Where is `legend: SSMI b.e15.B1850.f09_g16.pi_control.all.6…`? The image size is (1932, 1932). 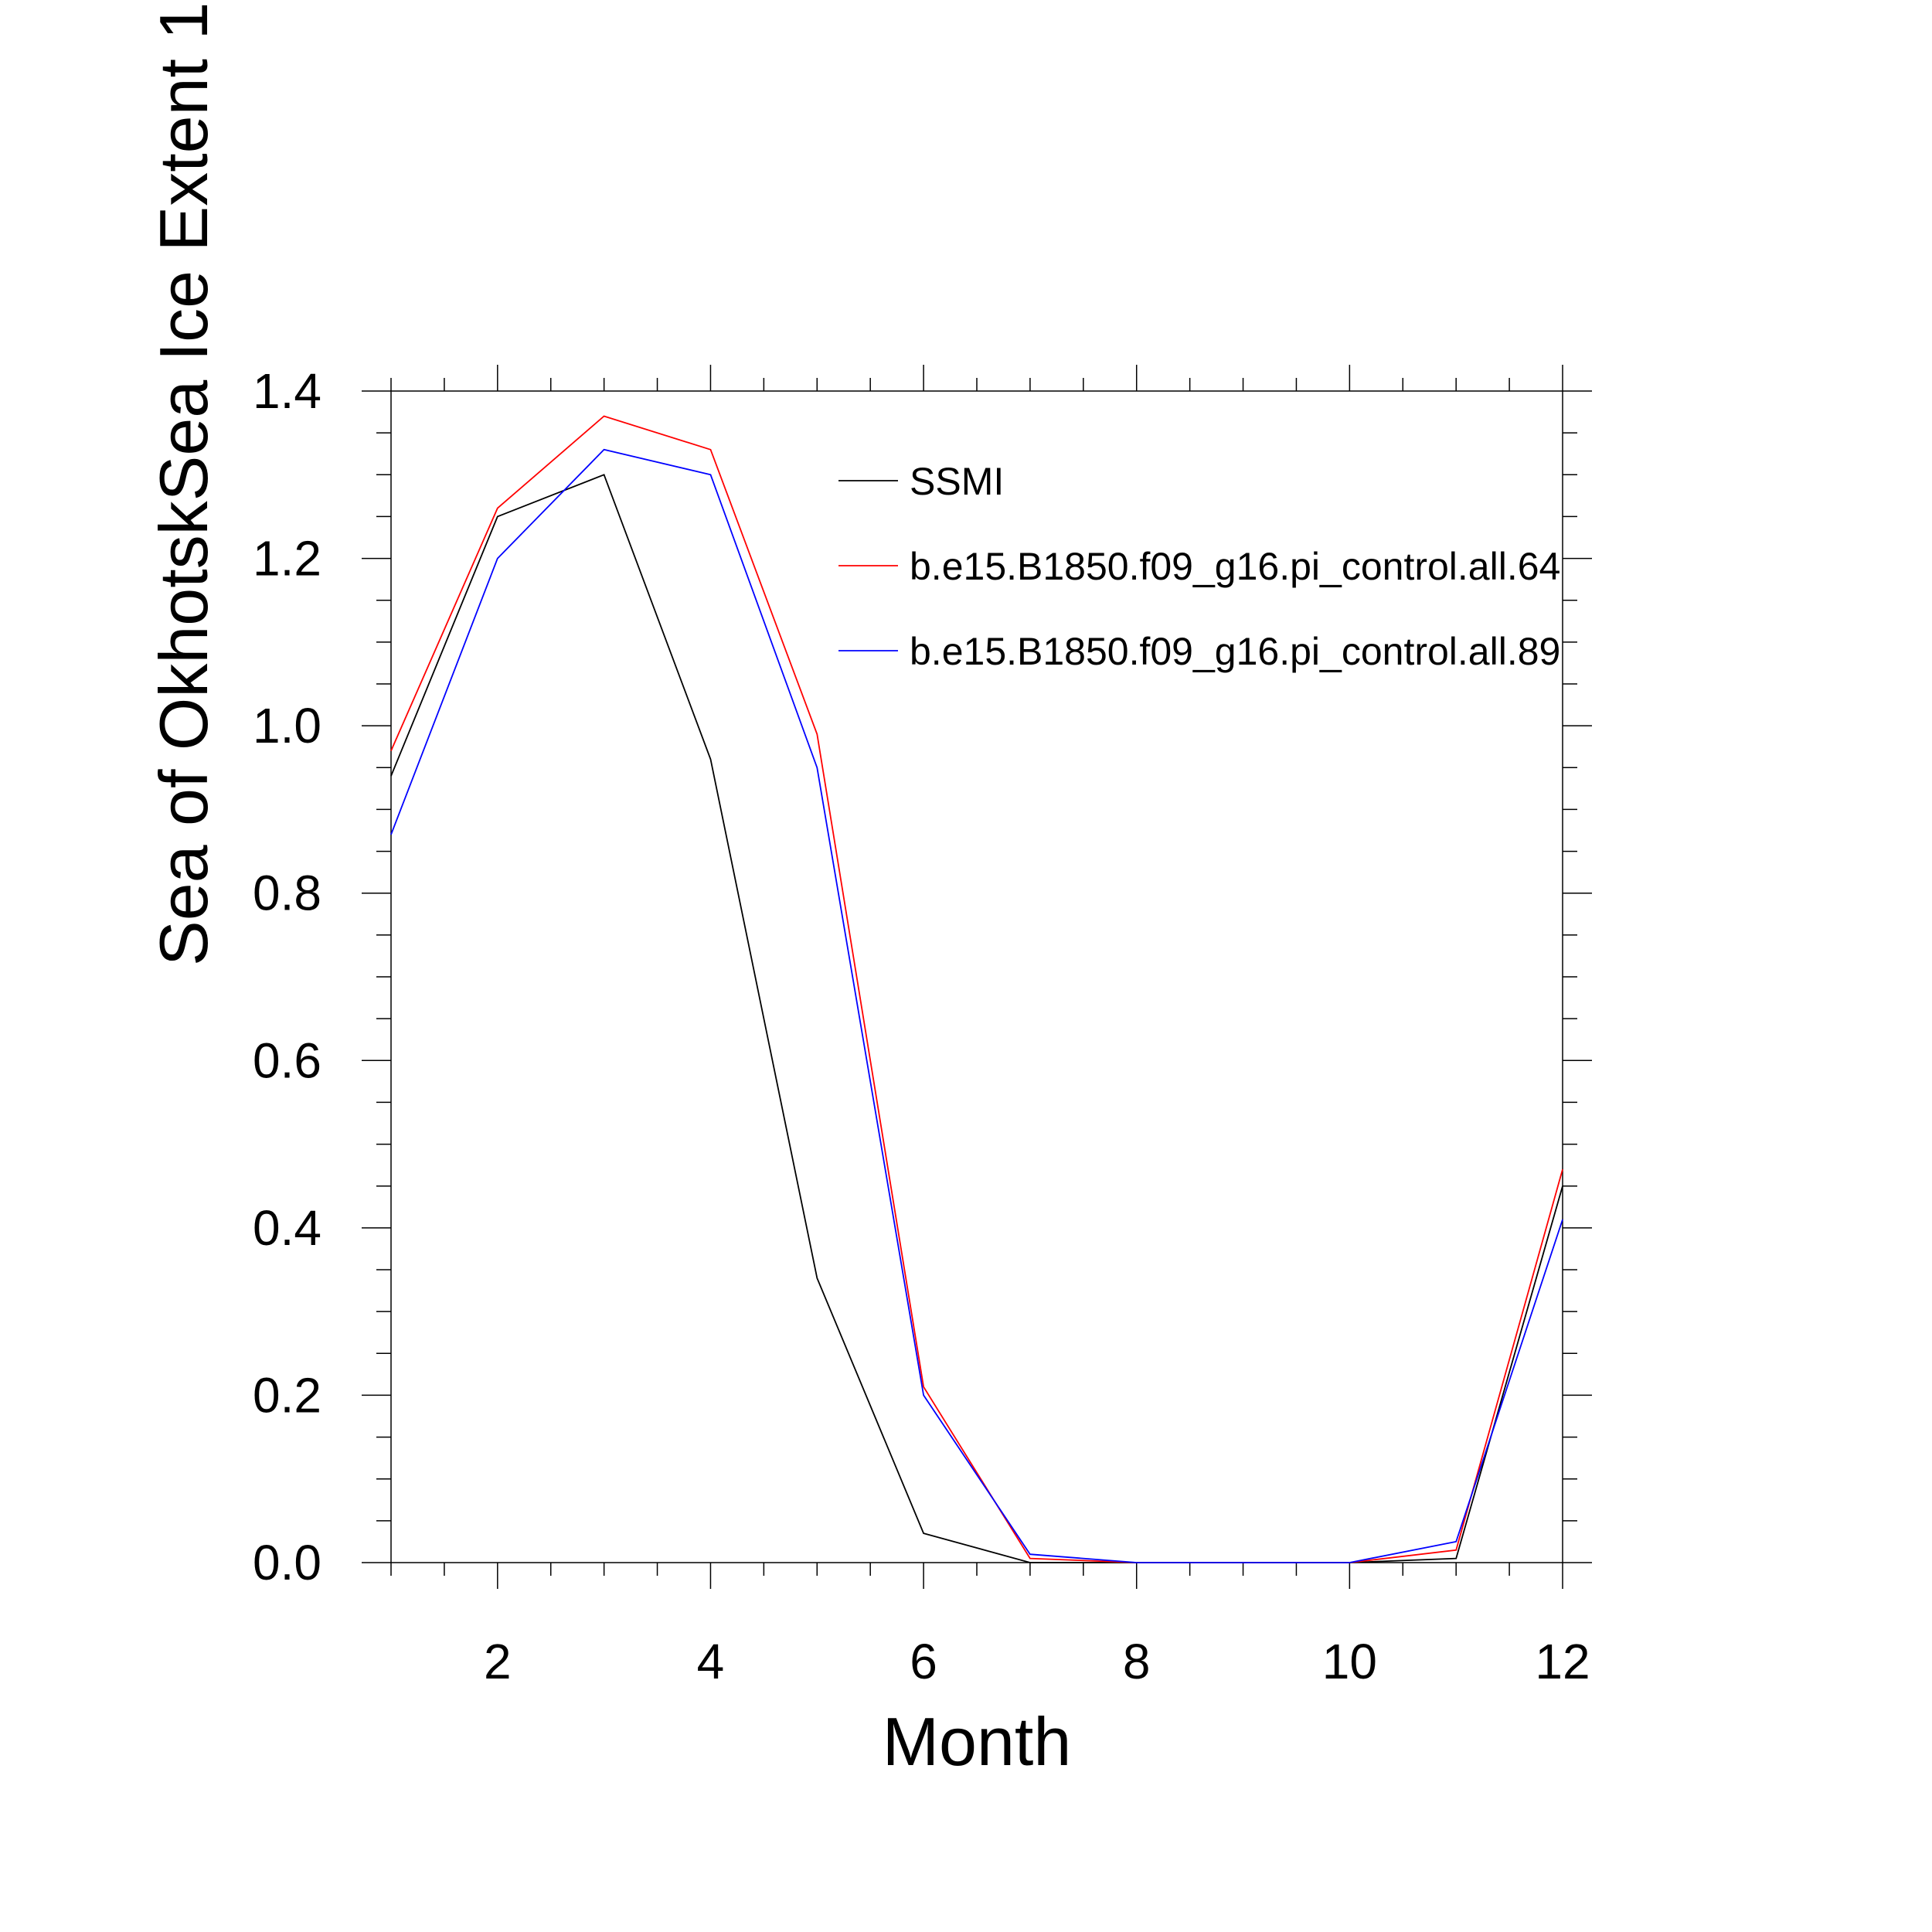 legend: SSMI b.e15.B1850.f09_g16.pi_control.all.6… is located at coordinates (1199, 567).